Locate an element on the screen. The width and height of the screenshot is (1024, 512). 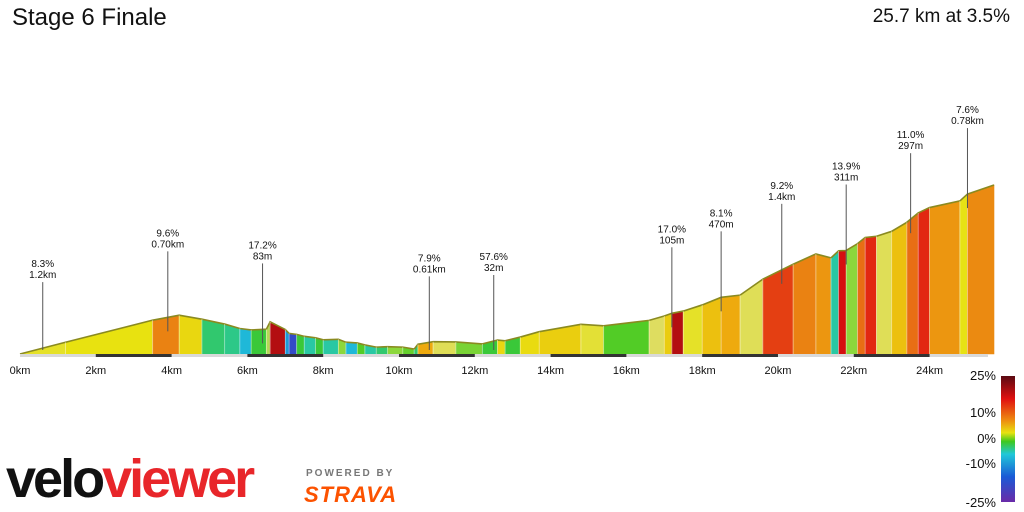
legend-label-10: 10% is located at coordinates (982, 412).